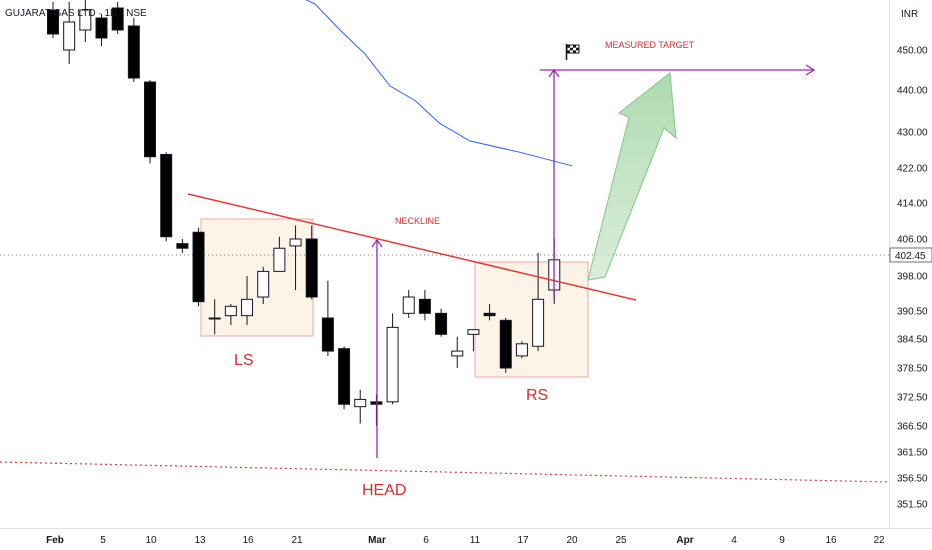 This screenshot has height=550, width=932. What do you see at coordinates (912, 427) in the screenshot?
I see `y-tick-label: 366.50` at bounding box center [912, 427].